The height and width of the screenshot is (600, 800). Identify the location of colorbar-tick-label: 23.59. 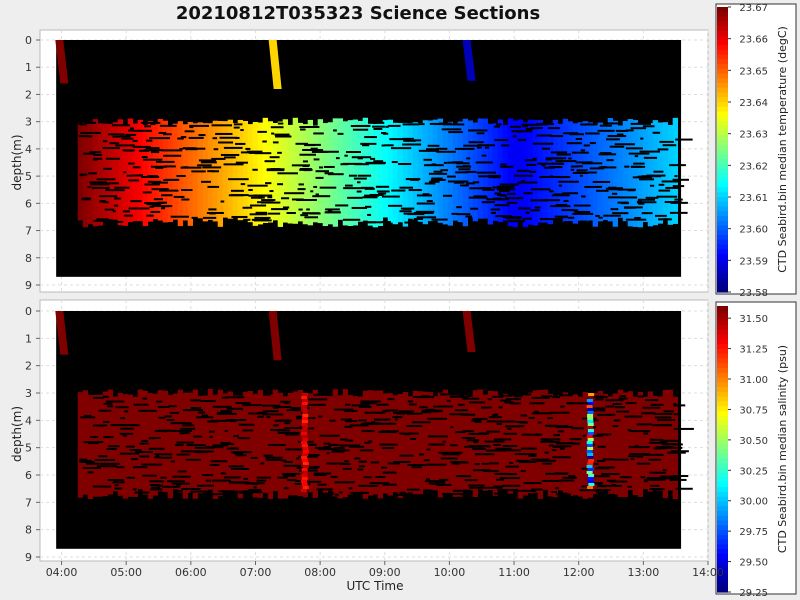
(753, 261).